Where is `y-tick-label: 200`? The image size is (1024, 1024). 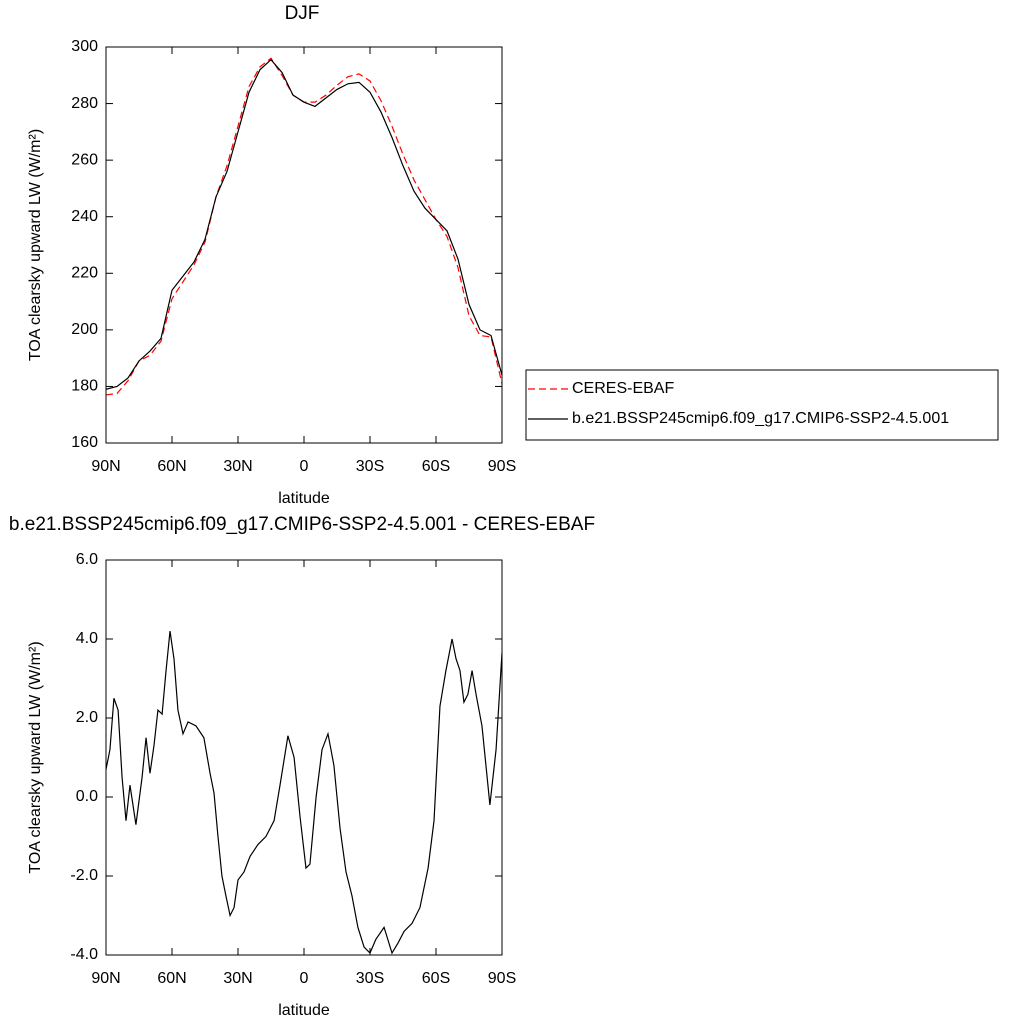
y-tick-label: 200 is located at coordinates (84, 329).